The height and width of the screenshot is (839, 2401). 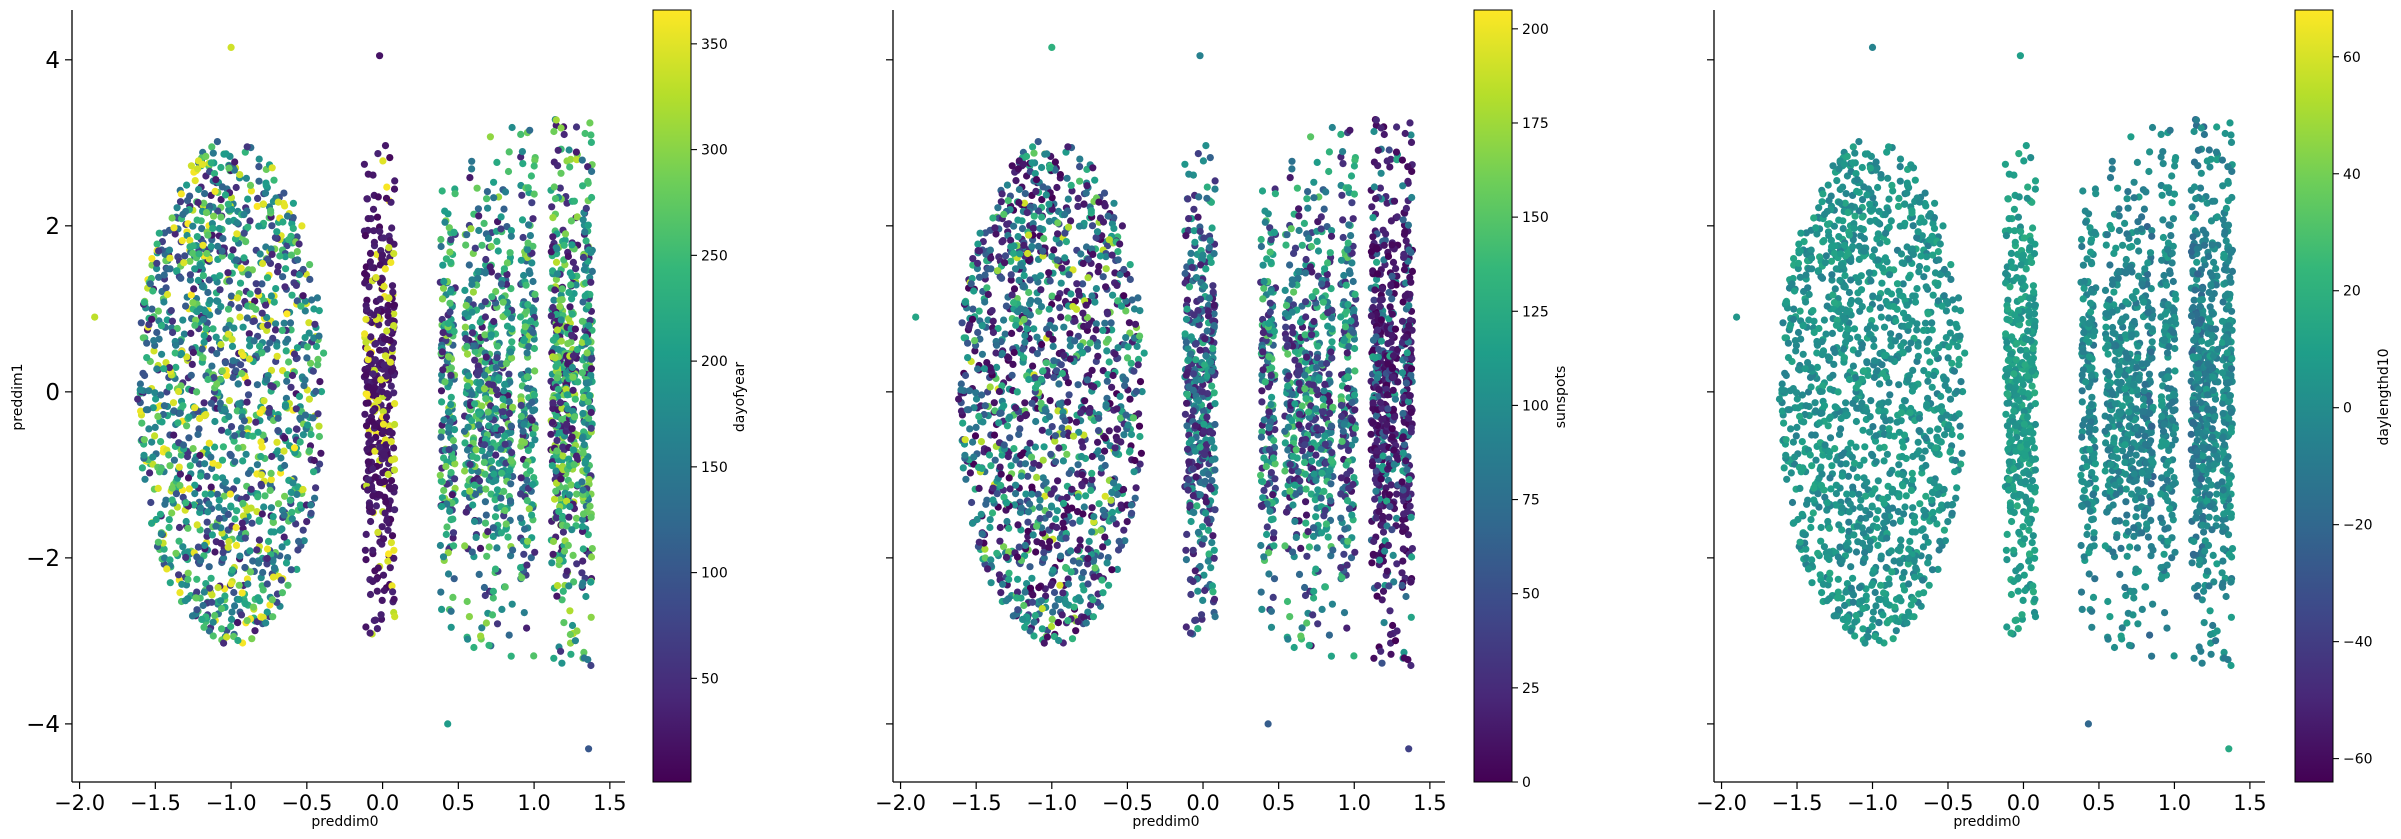 What do you see at coordinates (458, 803) in the screenshot?
I see `x-tick-label: 0.5` at bounding box center [458, 803].